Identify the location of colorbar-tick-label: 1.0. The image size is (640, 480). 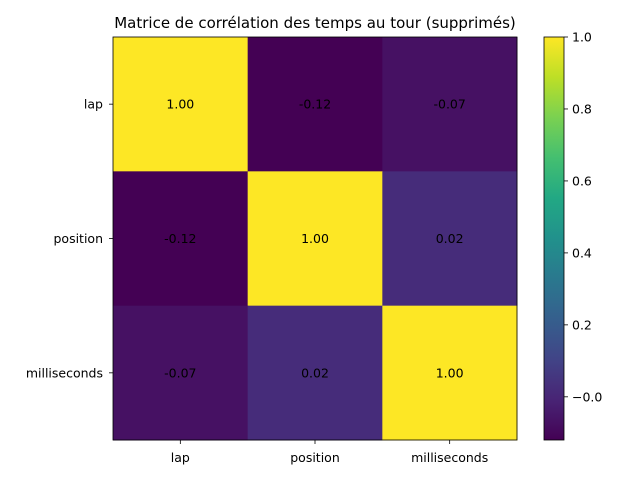
(582, 37).